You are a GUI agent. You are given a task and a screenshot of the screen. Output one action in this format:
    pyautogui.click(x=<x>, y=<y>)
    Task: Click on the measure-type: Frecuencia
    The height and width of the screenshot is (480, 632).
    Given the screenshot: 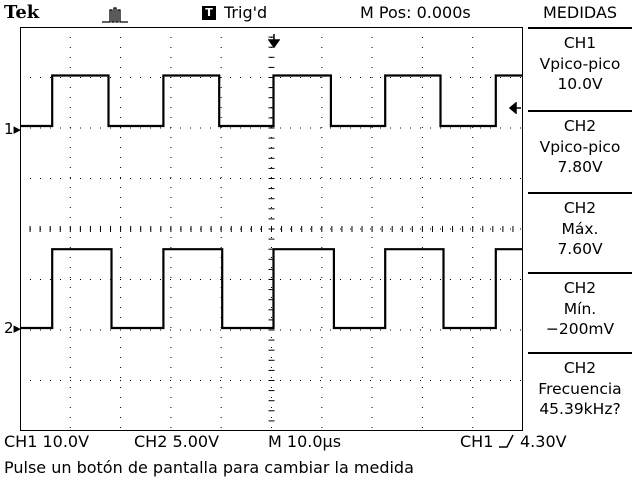 What is the action you would take?
    pyautogui.click(x=580, y=389)
    